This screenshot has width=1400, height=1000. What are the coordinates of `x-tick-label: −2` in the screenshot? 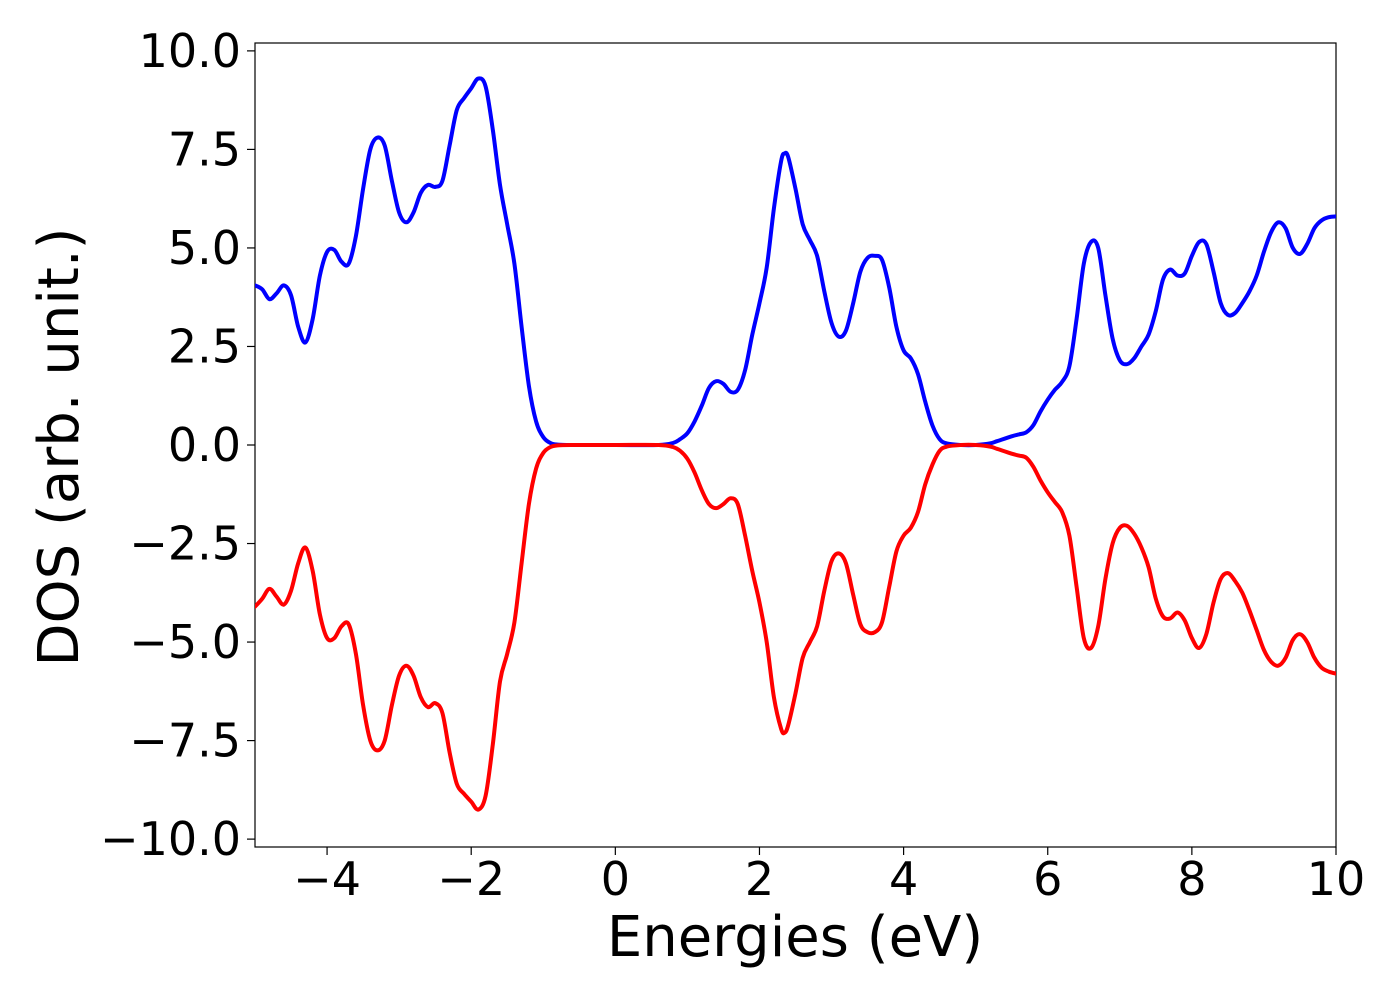 It's located at (471, 879).